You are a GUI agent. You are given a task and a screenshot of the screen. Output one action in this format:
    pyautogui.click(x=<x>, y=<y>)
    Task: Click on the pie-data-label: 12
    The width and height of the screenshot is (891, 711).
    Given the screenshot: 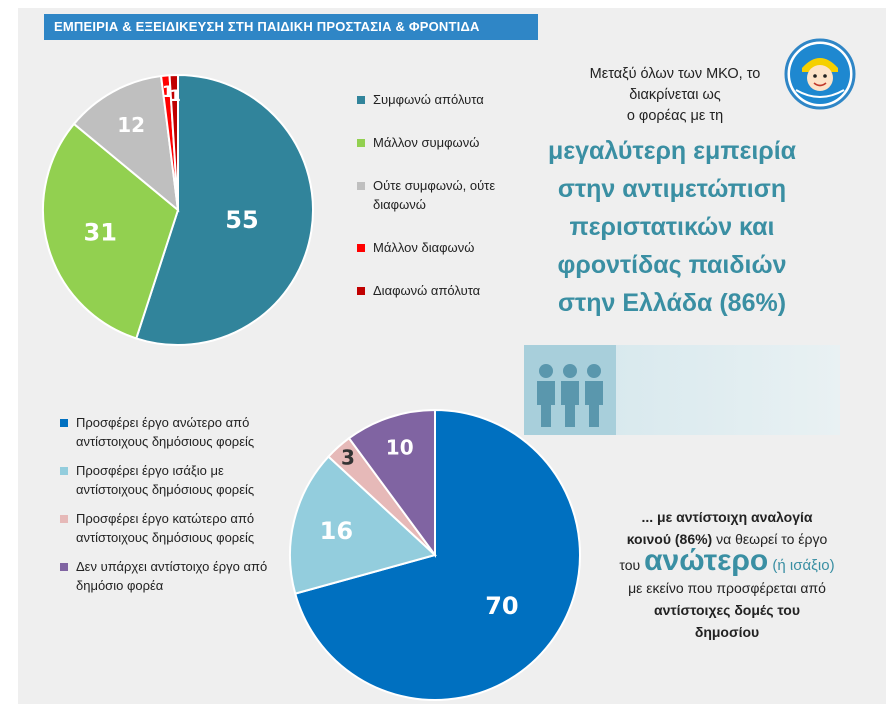 What is the action you would take?
    pyautogui.click(x=131, y=125)
    